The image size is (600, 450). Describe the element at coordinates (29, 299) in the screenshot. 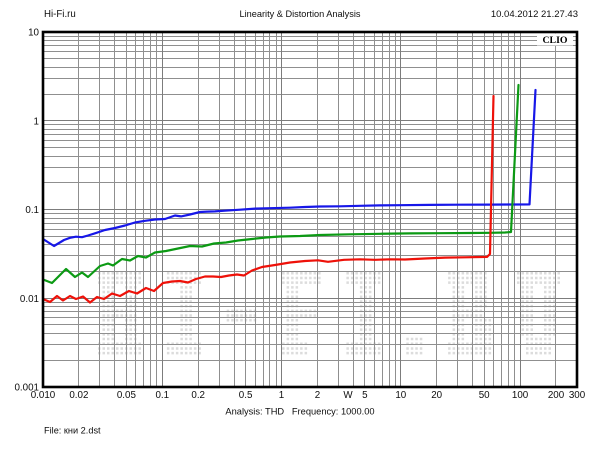

I see `svg-text: 0.01` at that location.